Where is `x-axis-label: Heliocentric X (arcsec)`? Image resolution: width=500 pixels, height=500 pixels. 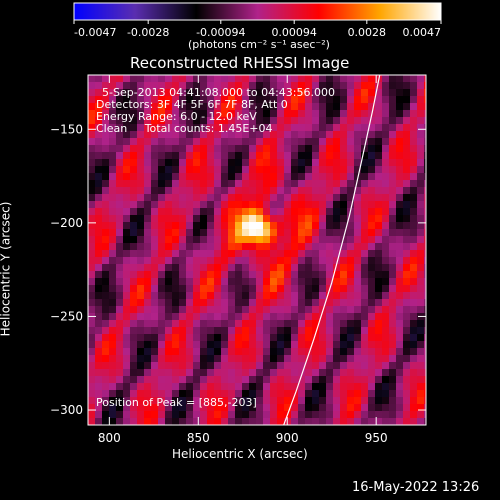
x-axis-label: Heliocentric X (arcsec) is located at coordinates (240, 454).